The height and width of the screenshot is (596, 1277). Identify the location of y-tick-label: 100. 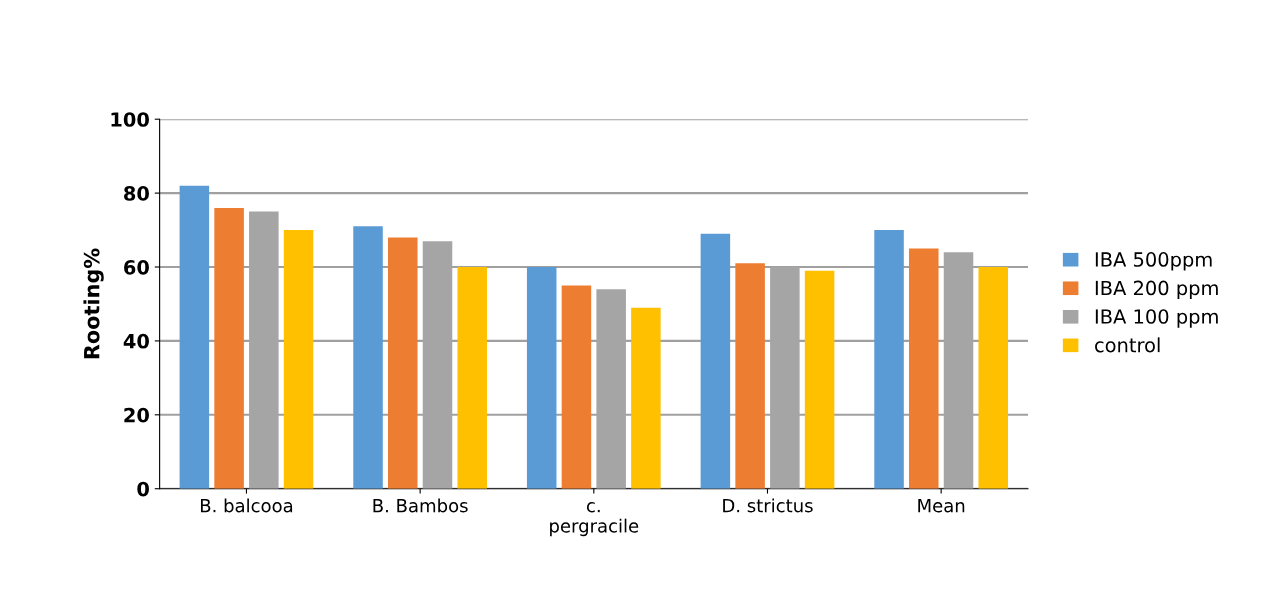
(130, 119).